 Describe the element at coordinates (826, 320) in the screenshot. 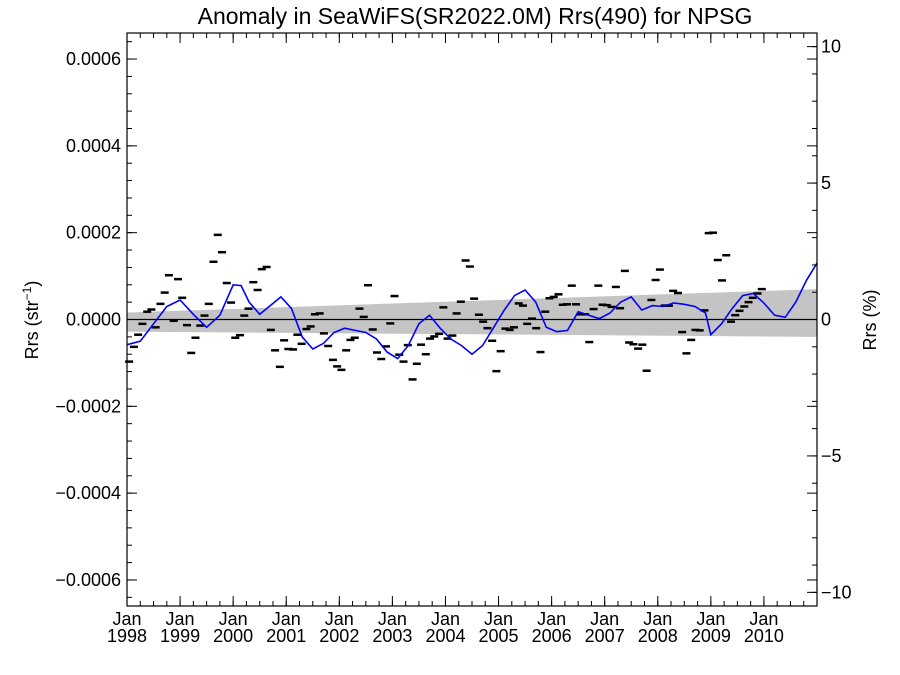

I see `y2-tick-label: 0` at that location.